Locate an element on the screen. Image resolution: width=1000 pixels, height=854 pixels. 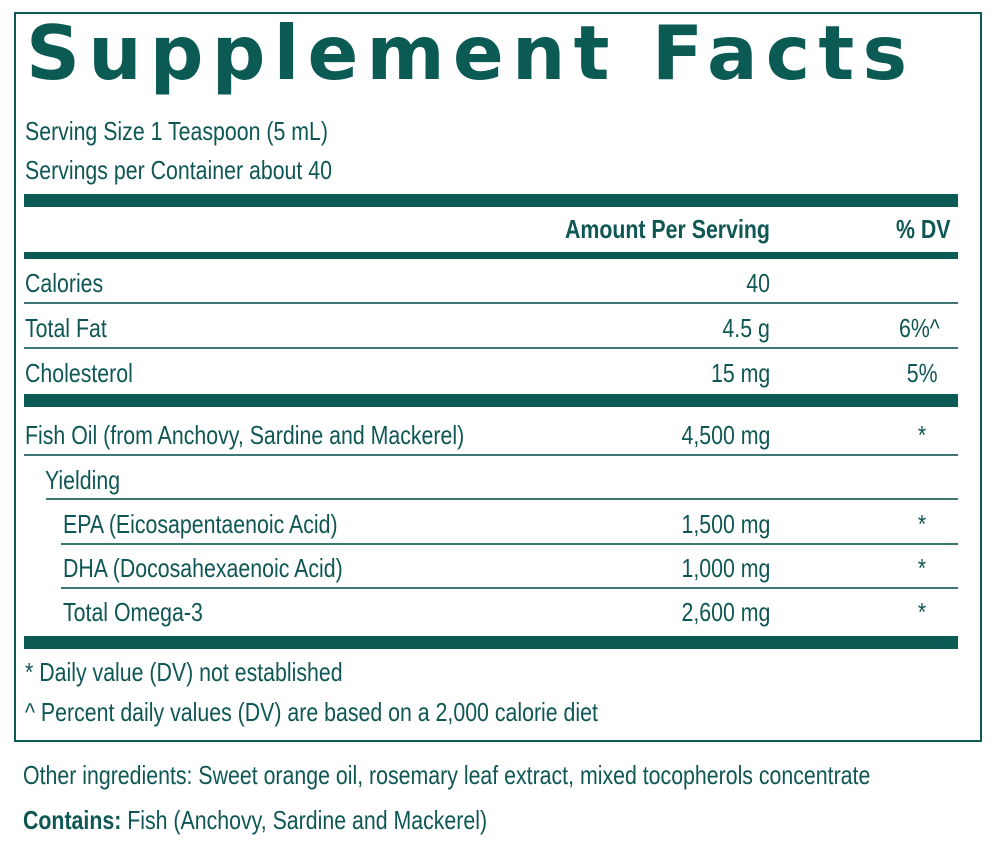
header-percent-dv: % DV is located at coordinates (922, 229).